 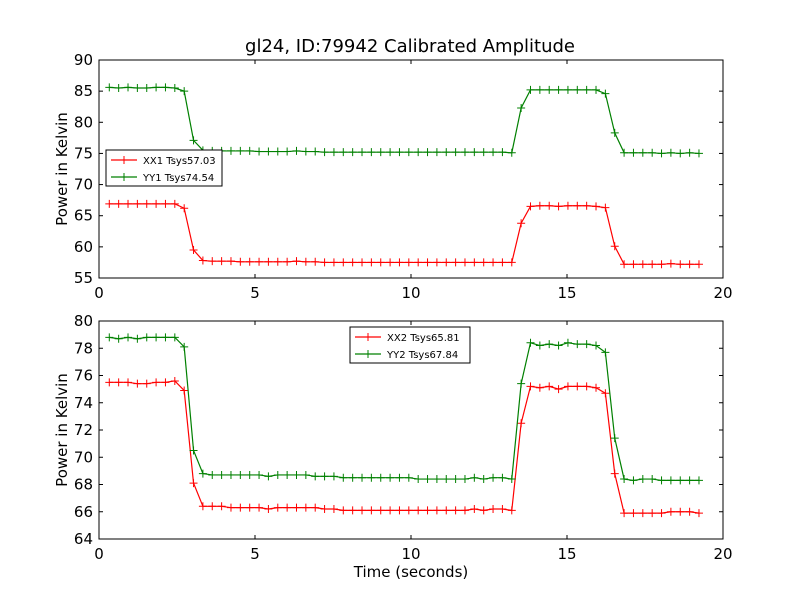 I want to click on legend-label: YY2 Tsys67.84, so click(x=422, y=355).